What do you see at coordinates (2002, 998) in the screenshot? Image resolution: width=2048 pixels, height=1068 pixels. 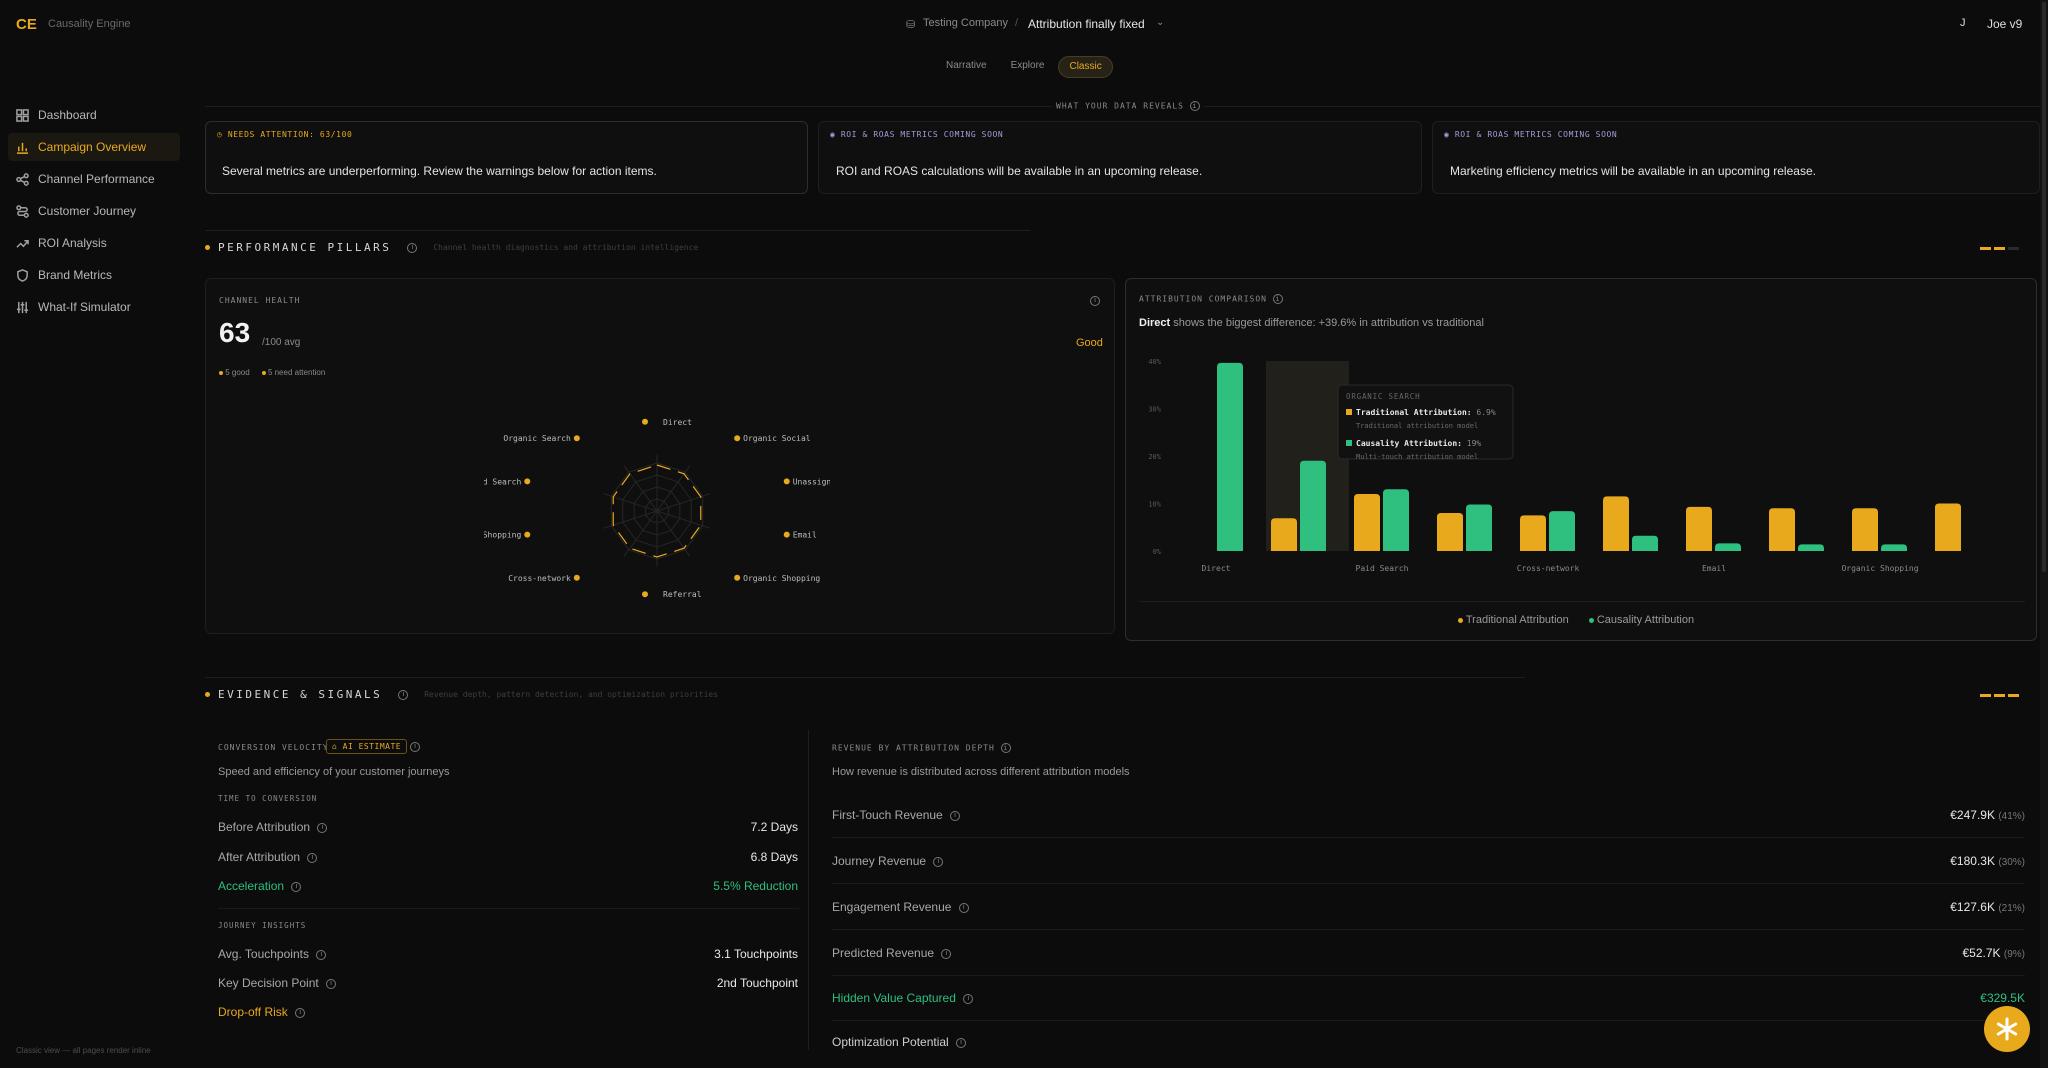 I see `hidden-value-value: €329.5K` at bounding box center [2002, 998].